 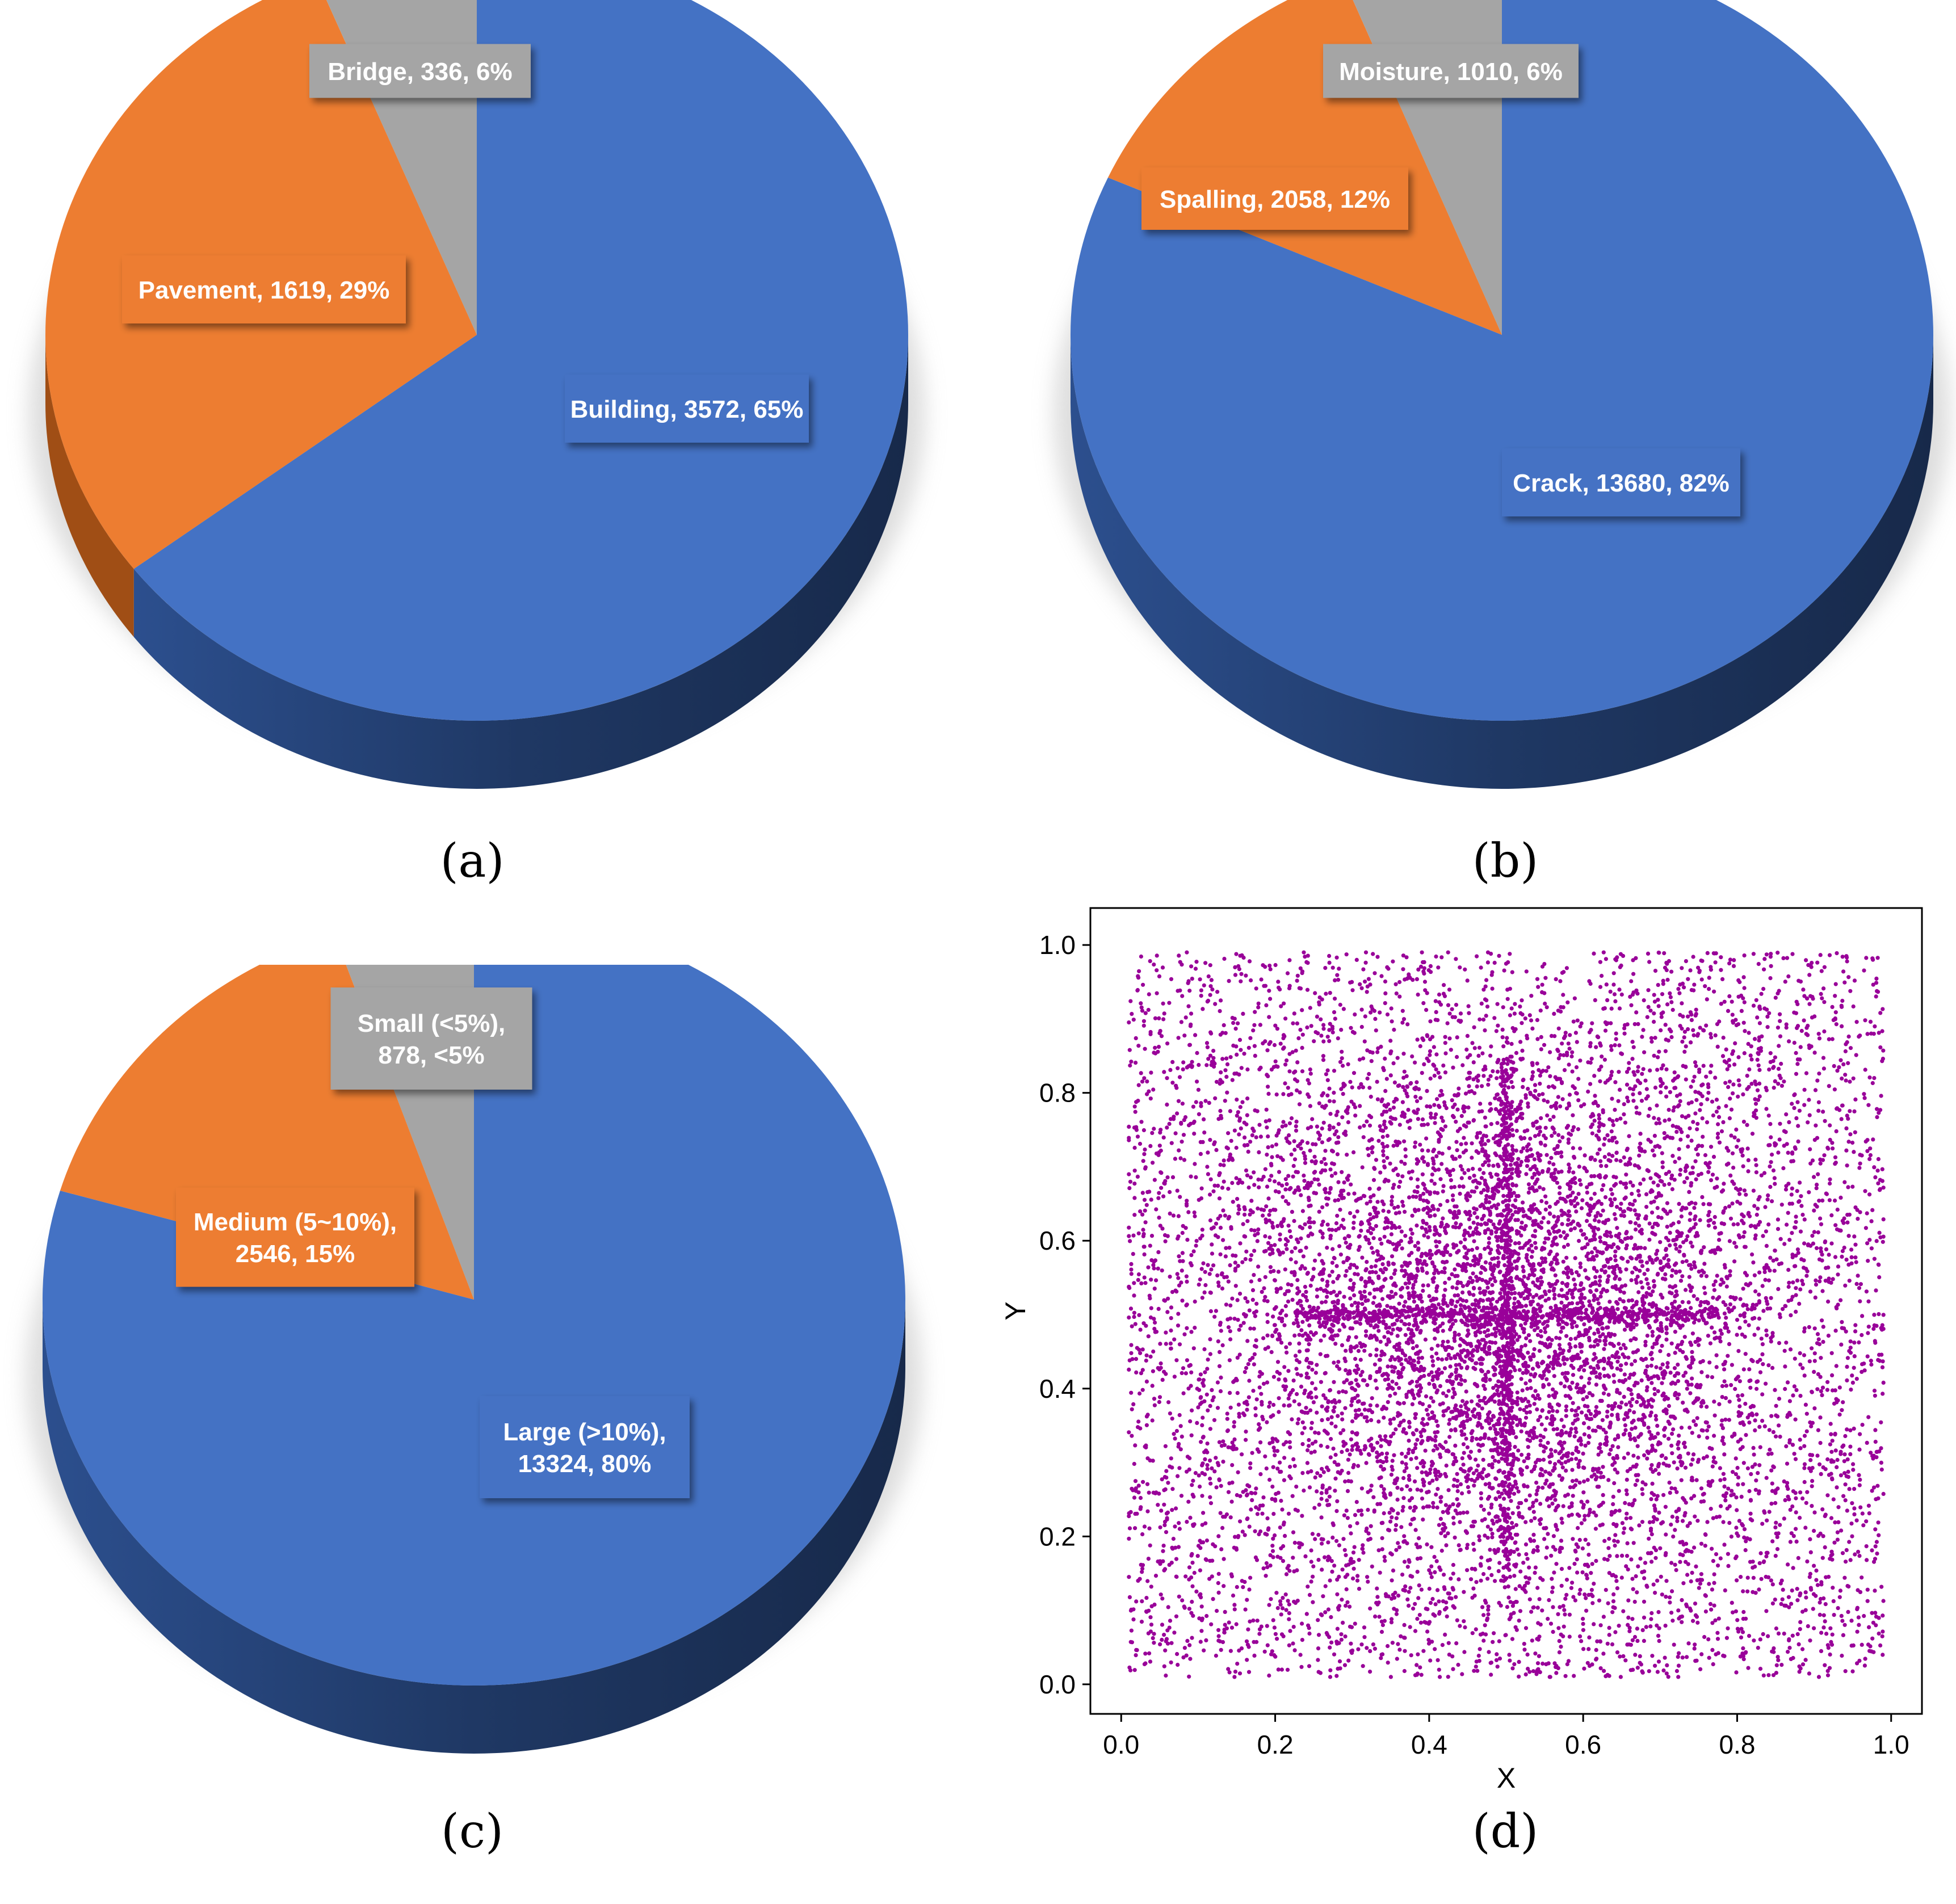 I want to click on pie-label-text: Crack, 13680, 82%, so click(x=1622, y=483).